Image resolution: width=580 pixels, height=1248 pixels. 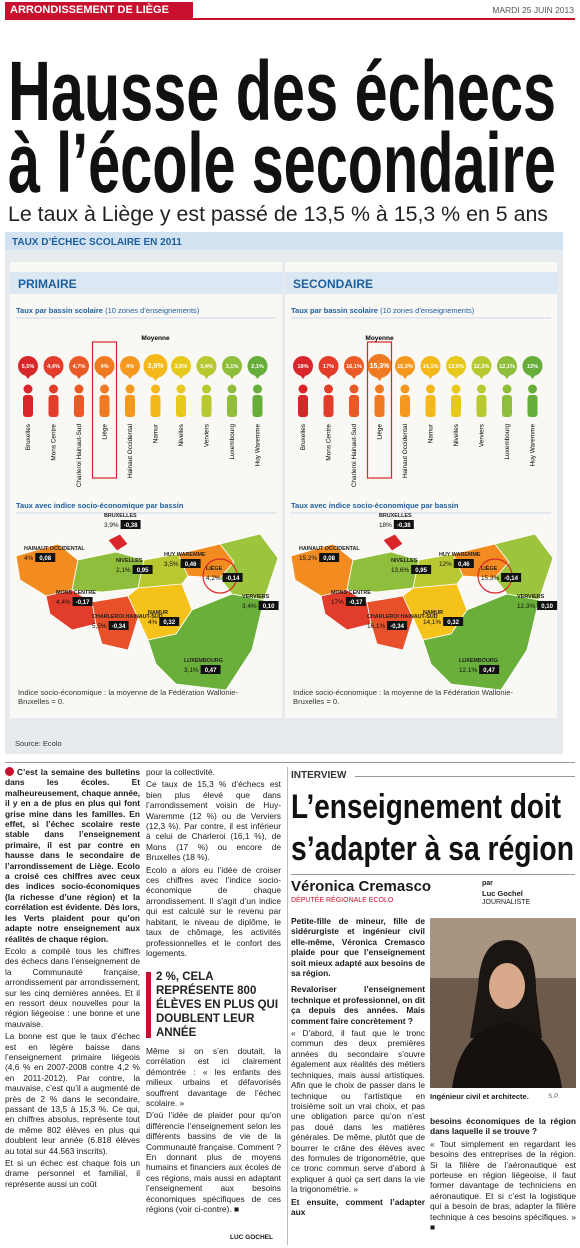 What do you see at coordinates (356, 603) in the screenshot?
I see `region-index: -0,17` at bounding box center [356, 603].